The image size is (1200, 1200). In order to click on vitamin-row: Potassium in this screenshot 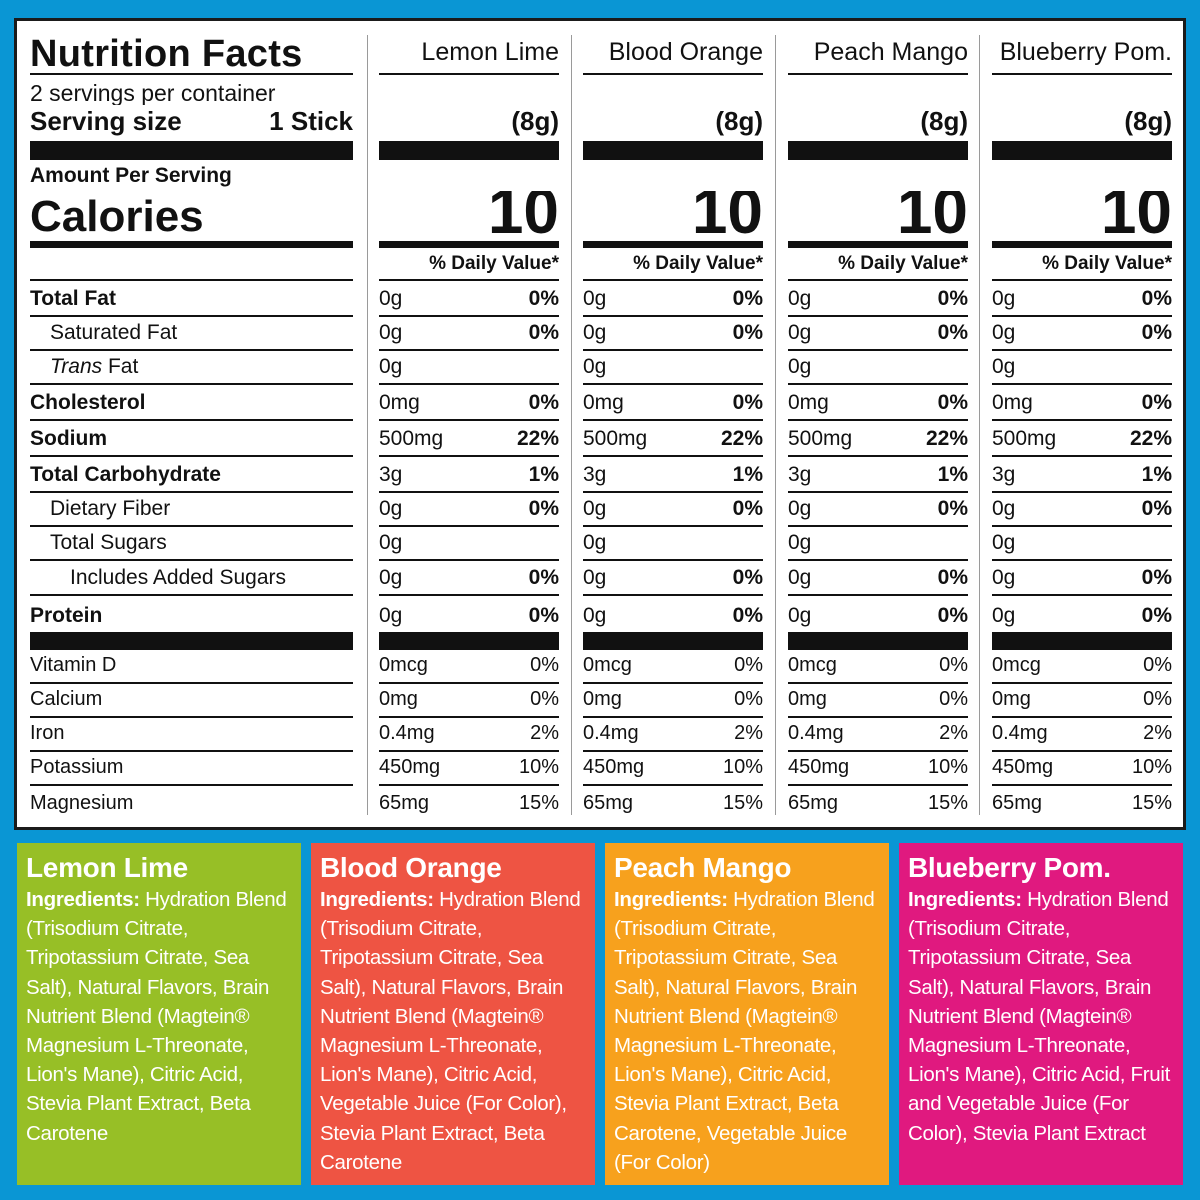, I will do `click(191, 769)`.